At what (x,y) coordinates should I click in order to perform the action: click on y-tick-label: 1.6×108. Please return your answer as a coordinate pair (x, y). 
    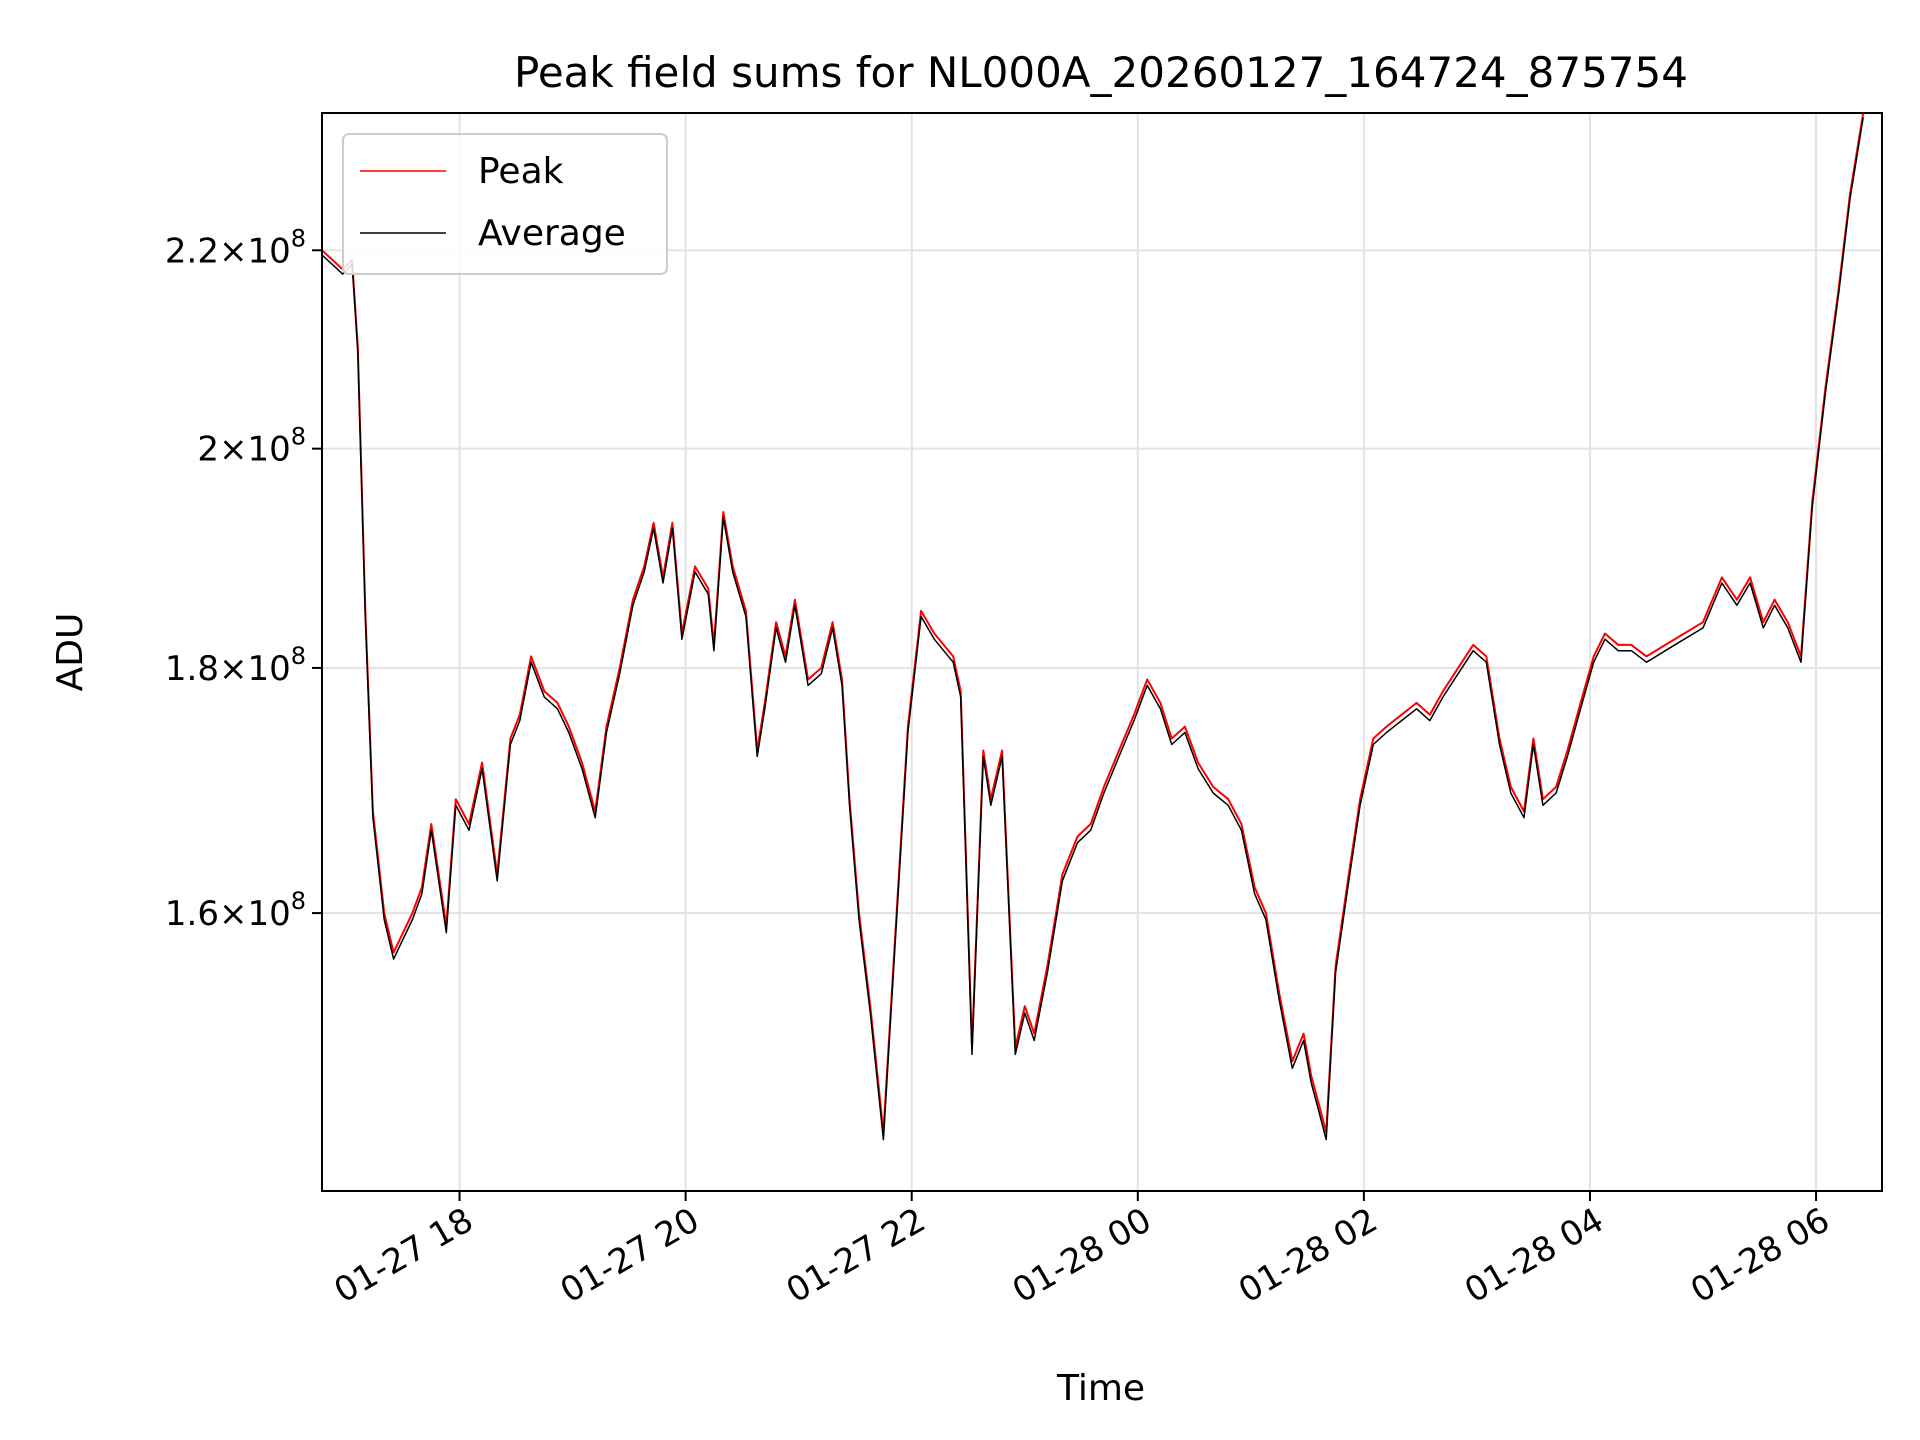
    Looking at the image, I should click on (235, 910).